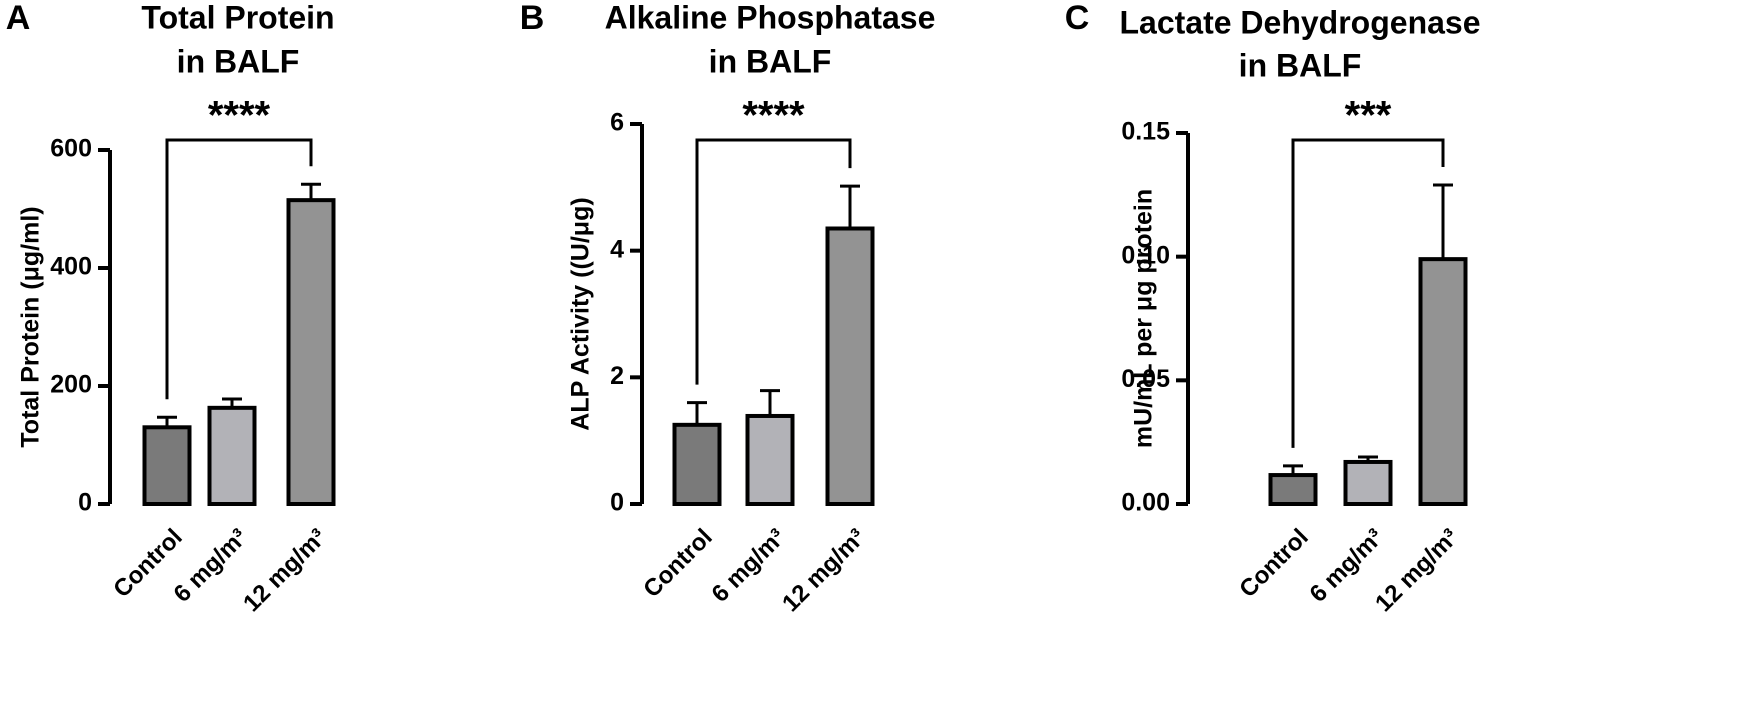 This screenshot has height=711, width=1749. What do you see at coordinates (18, 18) in the screenshot?
I see `panel-label: A` at bounding box center [18, 18].